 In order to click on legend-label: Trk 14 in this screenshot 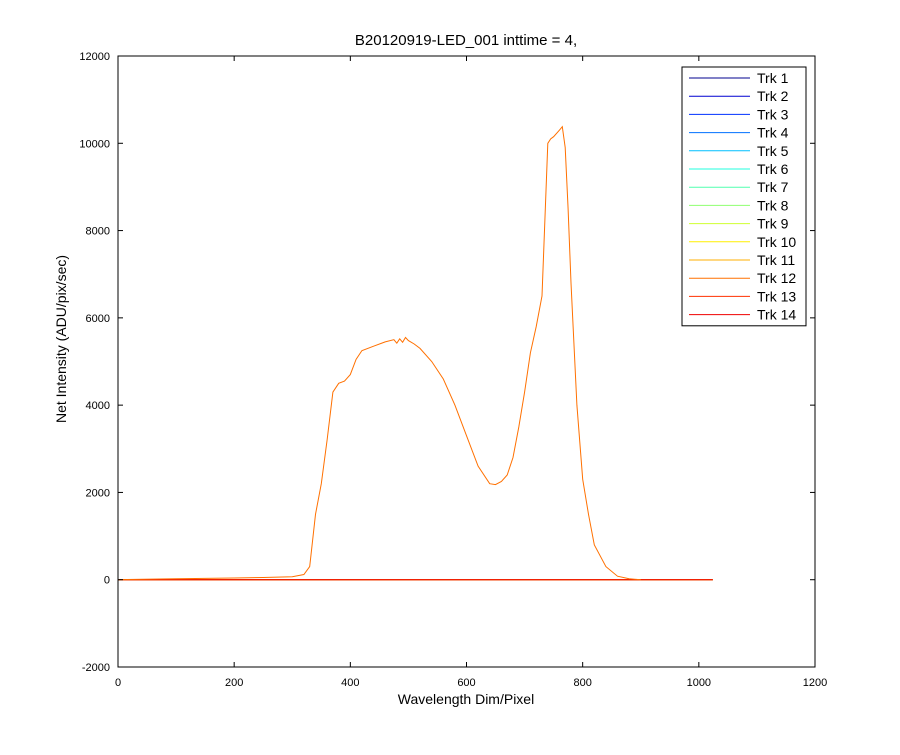, I will do `click(776, 315)`.